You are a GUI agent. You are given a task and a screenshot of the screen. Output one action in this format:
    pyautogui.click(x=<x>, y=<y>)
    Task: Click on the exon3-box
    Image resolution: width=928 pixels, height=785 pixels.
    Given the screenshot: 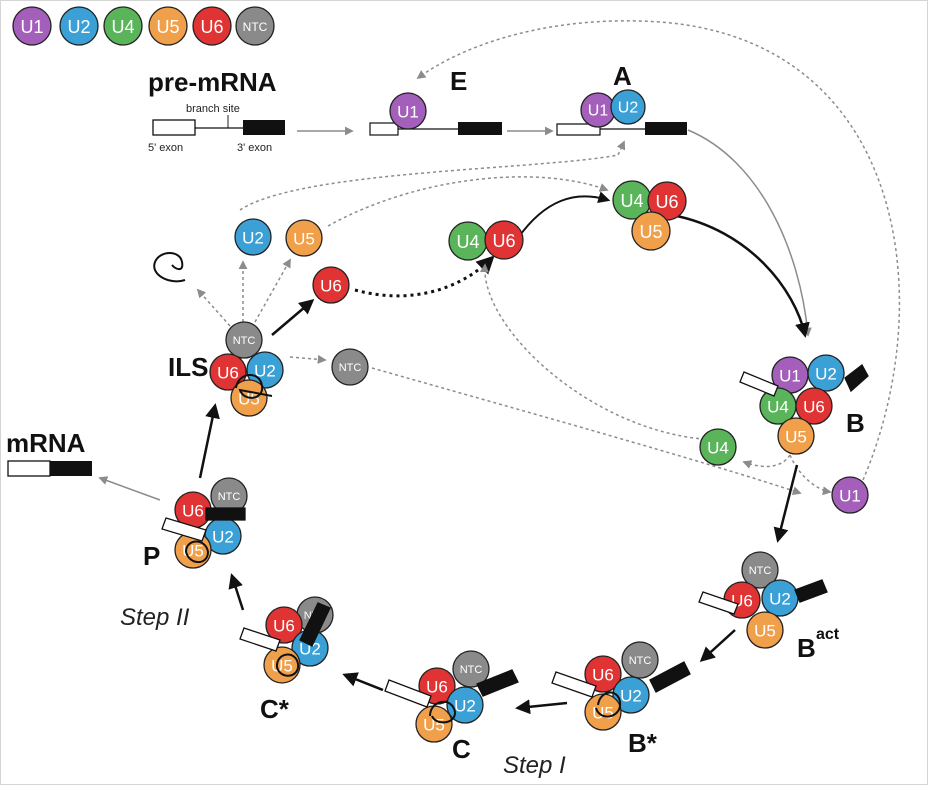 What is the action you would take?
    pyautogui.click(x=264, y=127)
    